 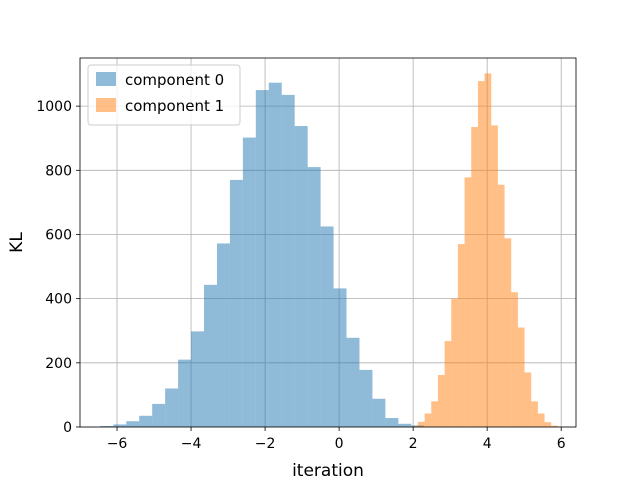 I want to click on legend: component 0 component 1, so click(x=164, y=95).